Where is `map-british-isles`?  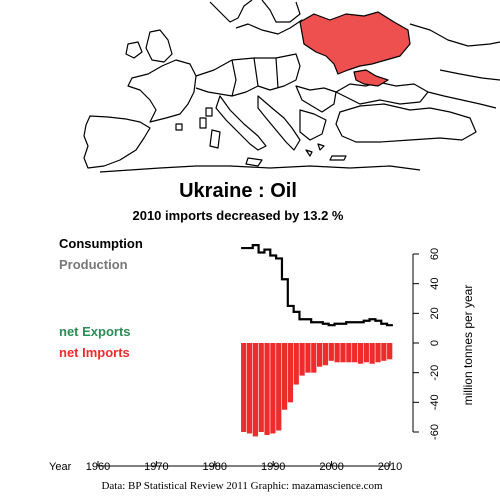
map-british-isles is located at coordinates (149, 46).